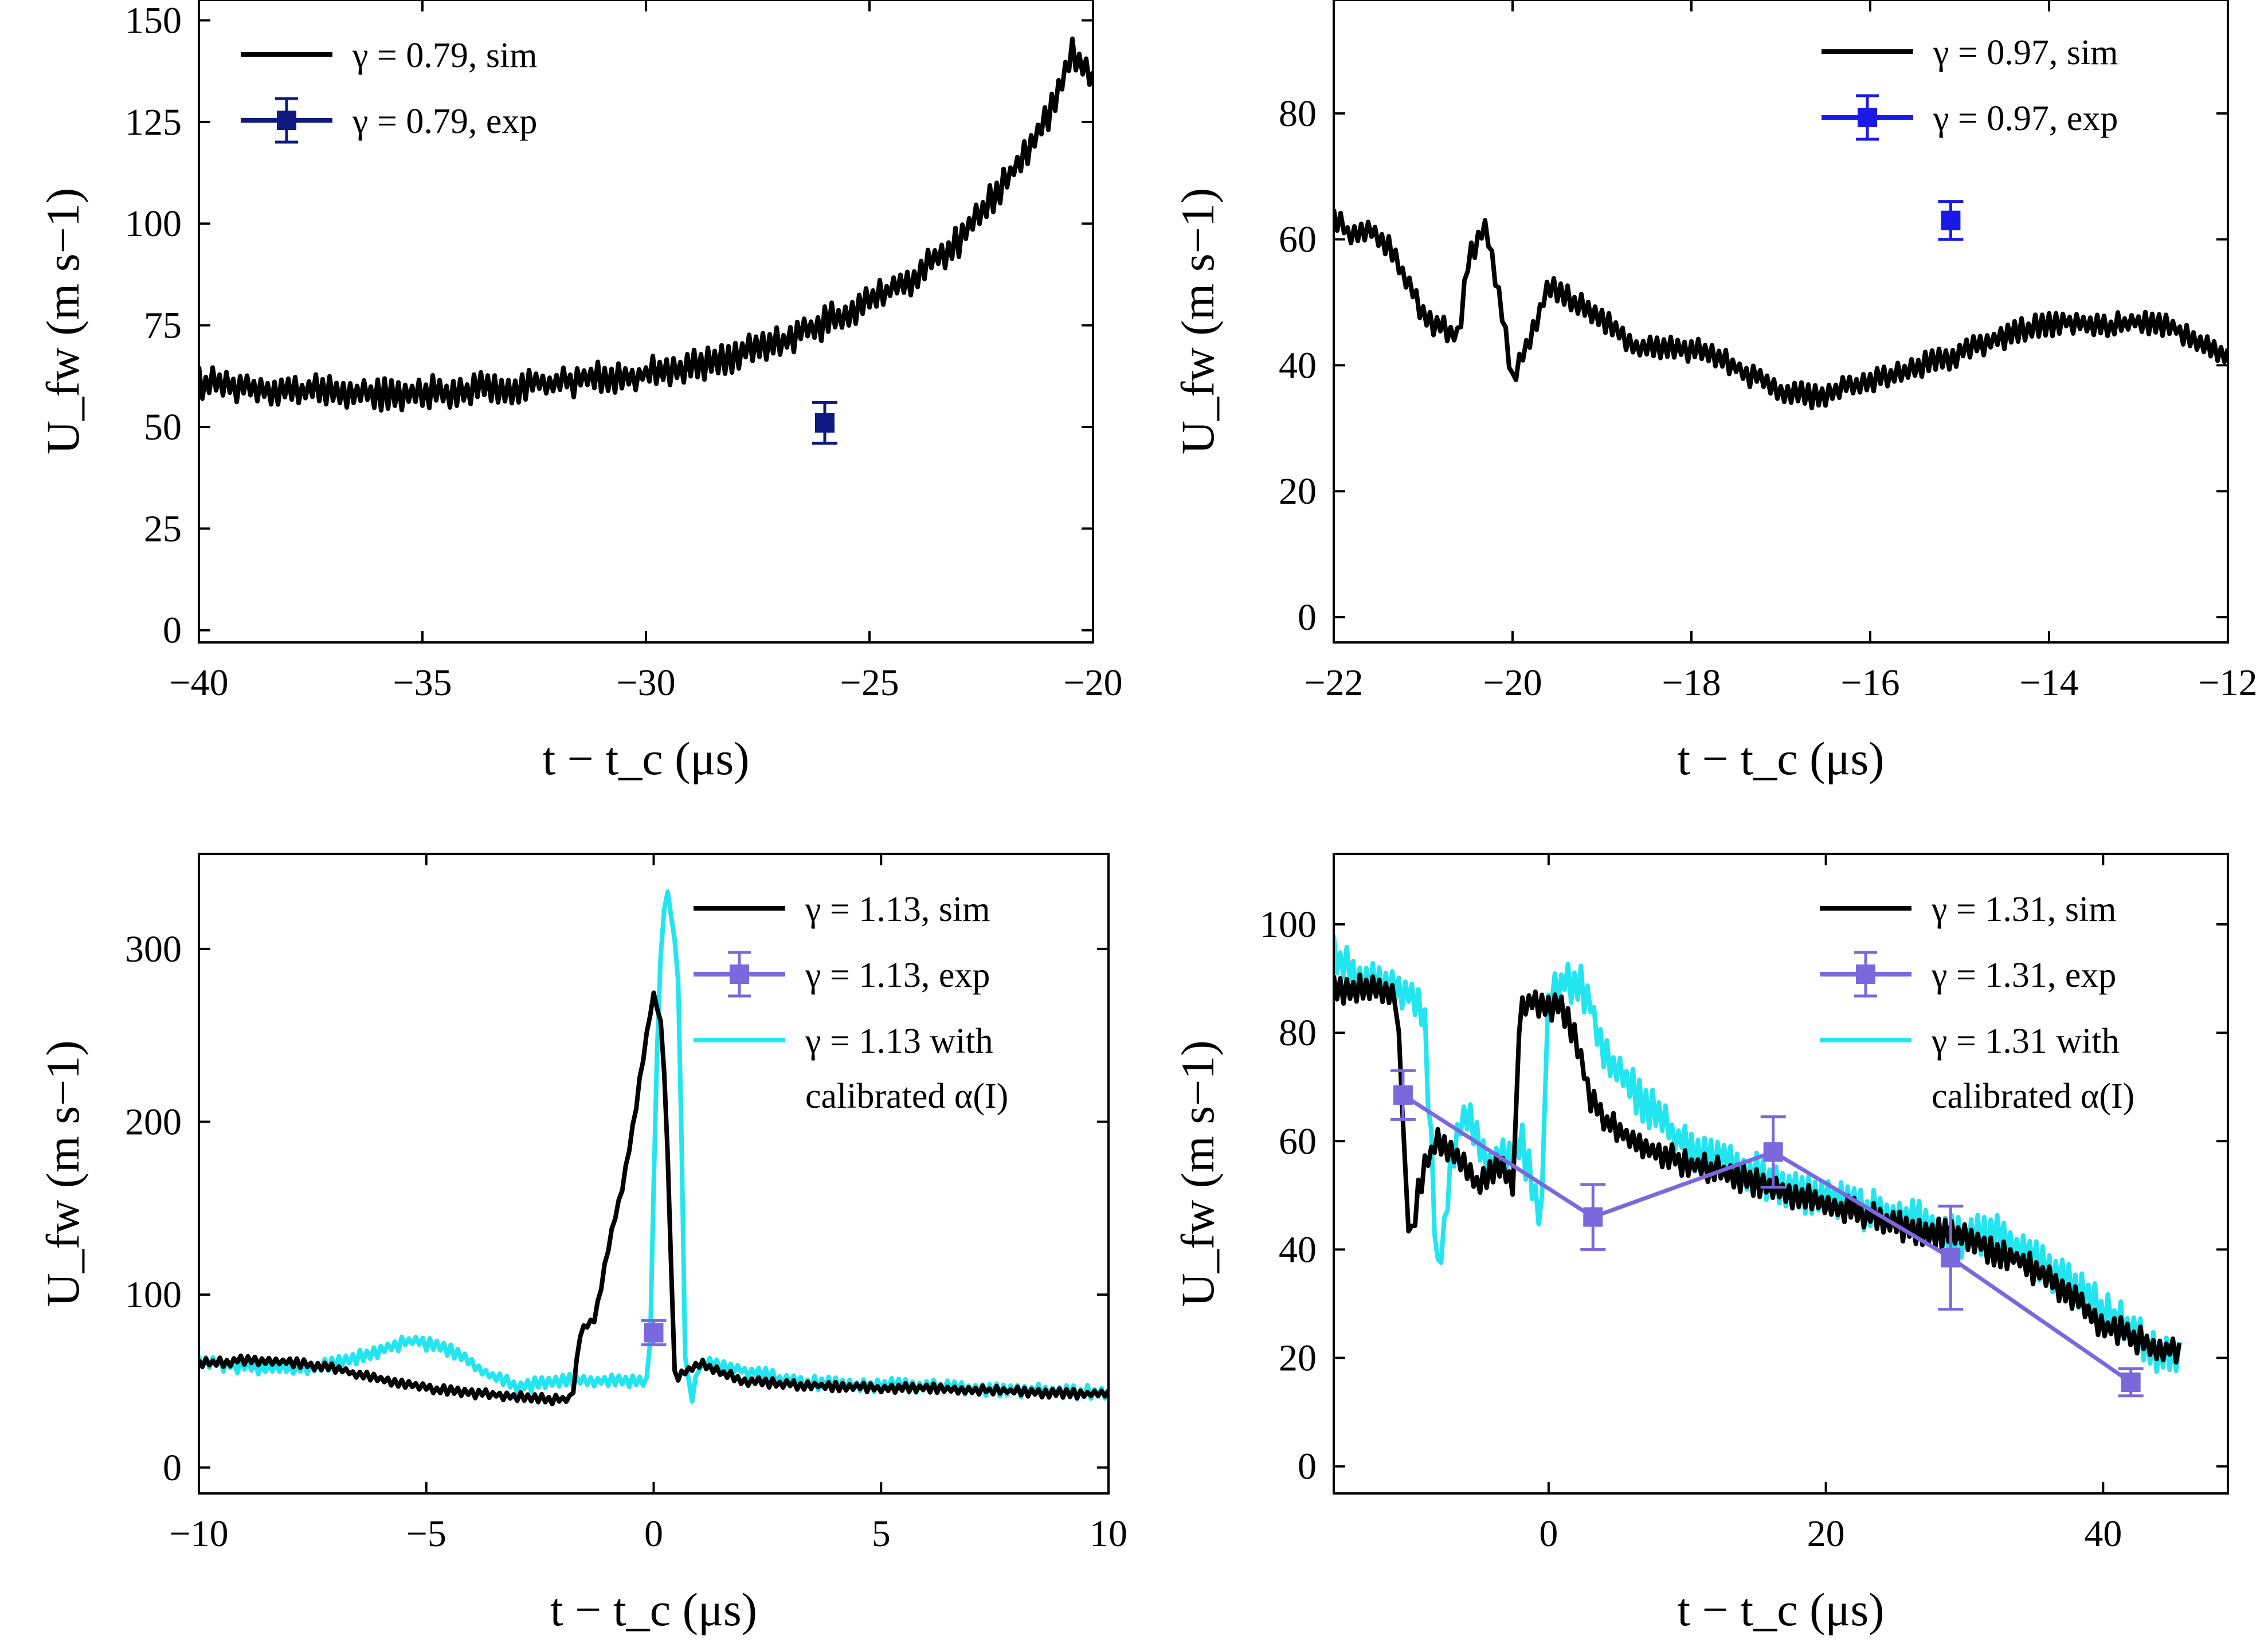  Describe the element at coordinates (645, 683) in the screenshot. I see `x-tick-label: −30` at that location.